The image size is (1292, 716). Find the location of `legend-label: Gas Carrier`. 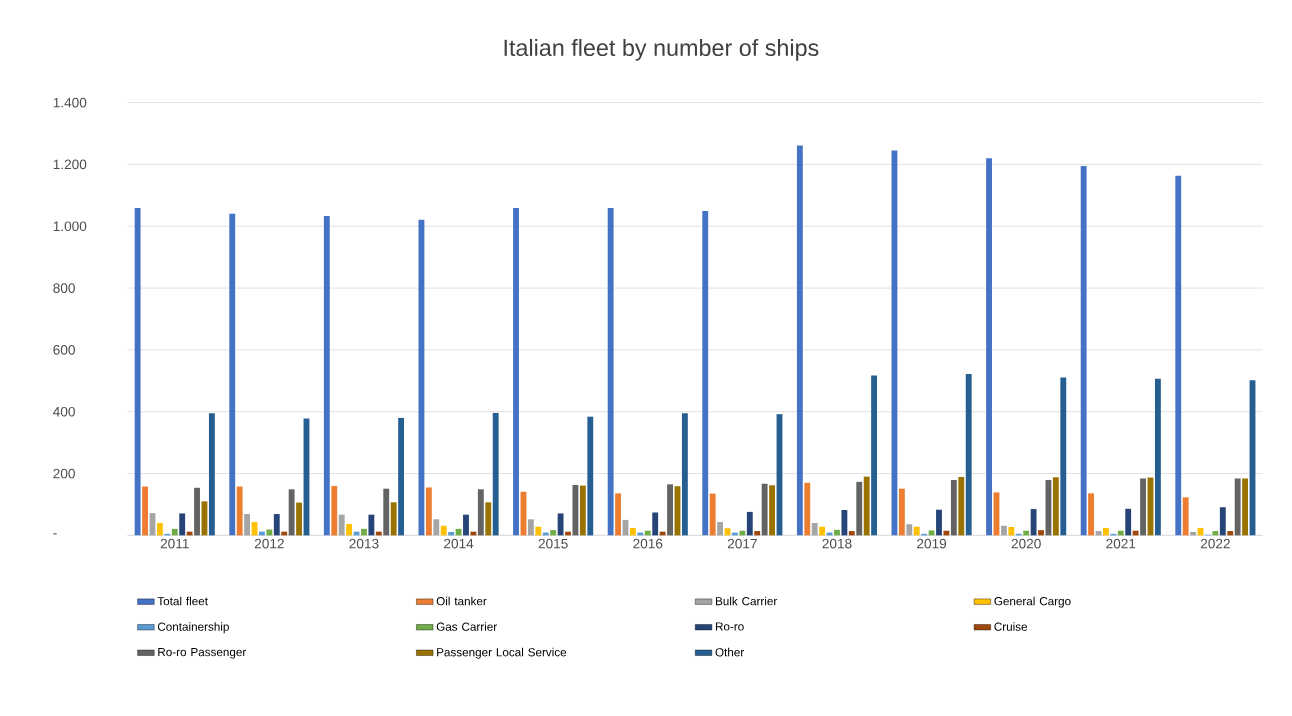

legend-label: Gas Carrier is located at coordinates (466, 626).